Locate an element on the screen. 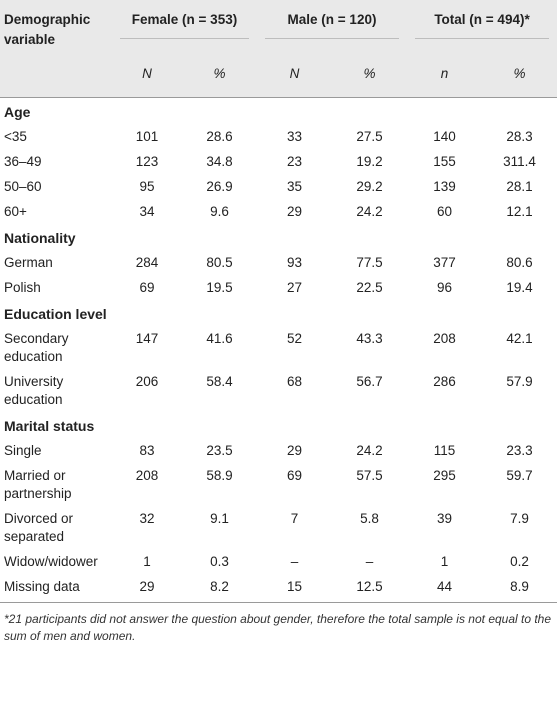 This screenshot has width=557, height=722. cell: 35 is located at coordinates (294, 186).